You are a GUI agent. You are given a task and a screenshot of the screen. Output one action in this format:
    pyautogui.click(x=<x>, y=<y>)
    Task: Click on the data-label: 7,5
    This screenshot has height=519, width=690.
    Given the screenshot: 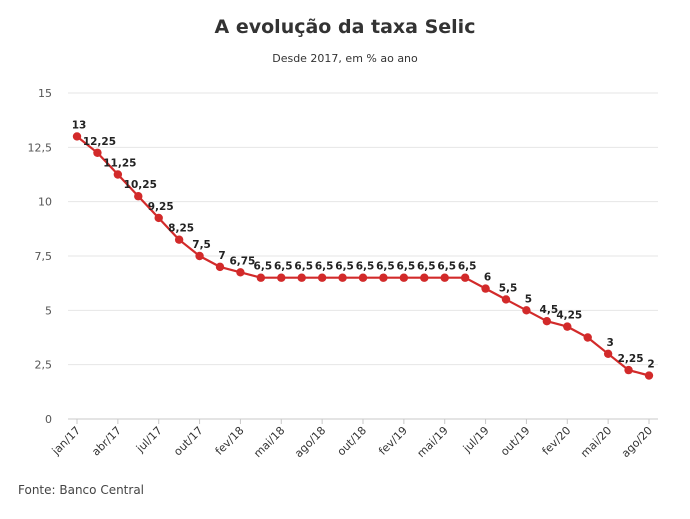 What is the action you would take?
    pyautogui.click(x=201, y=245)
    